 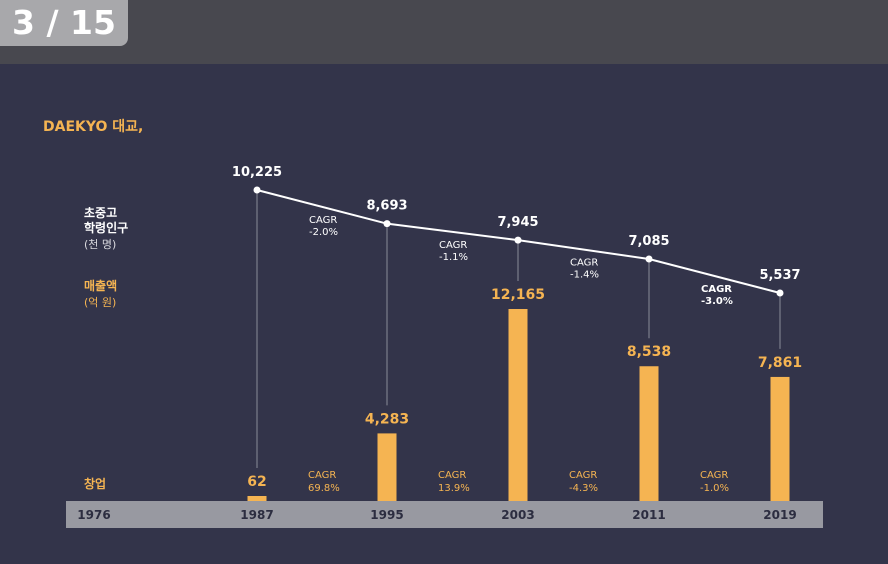 I want to click on x-tick-label: 1995, so click(x=386, y=515).